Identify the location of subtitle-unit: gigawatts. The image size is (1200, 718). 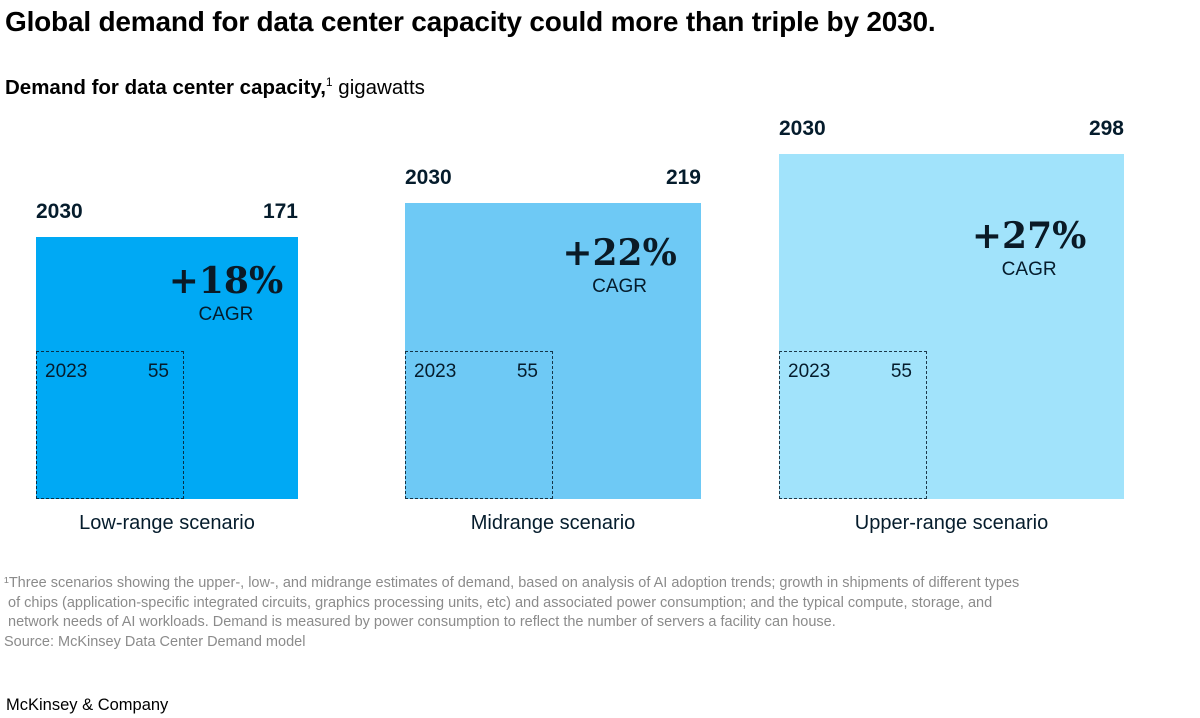
(378, 87).